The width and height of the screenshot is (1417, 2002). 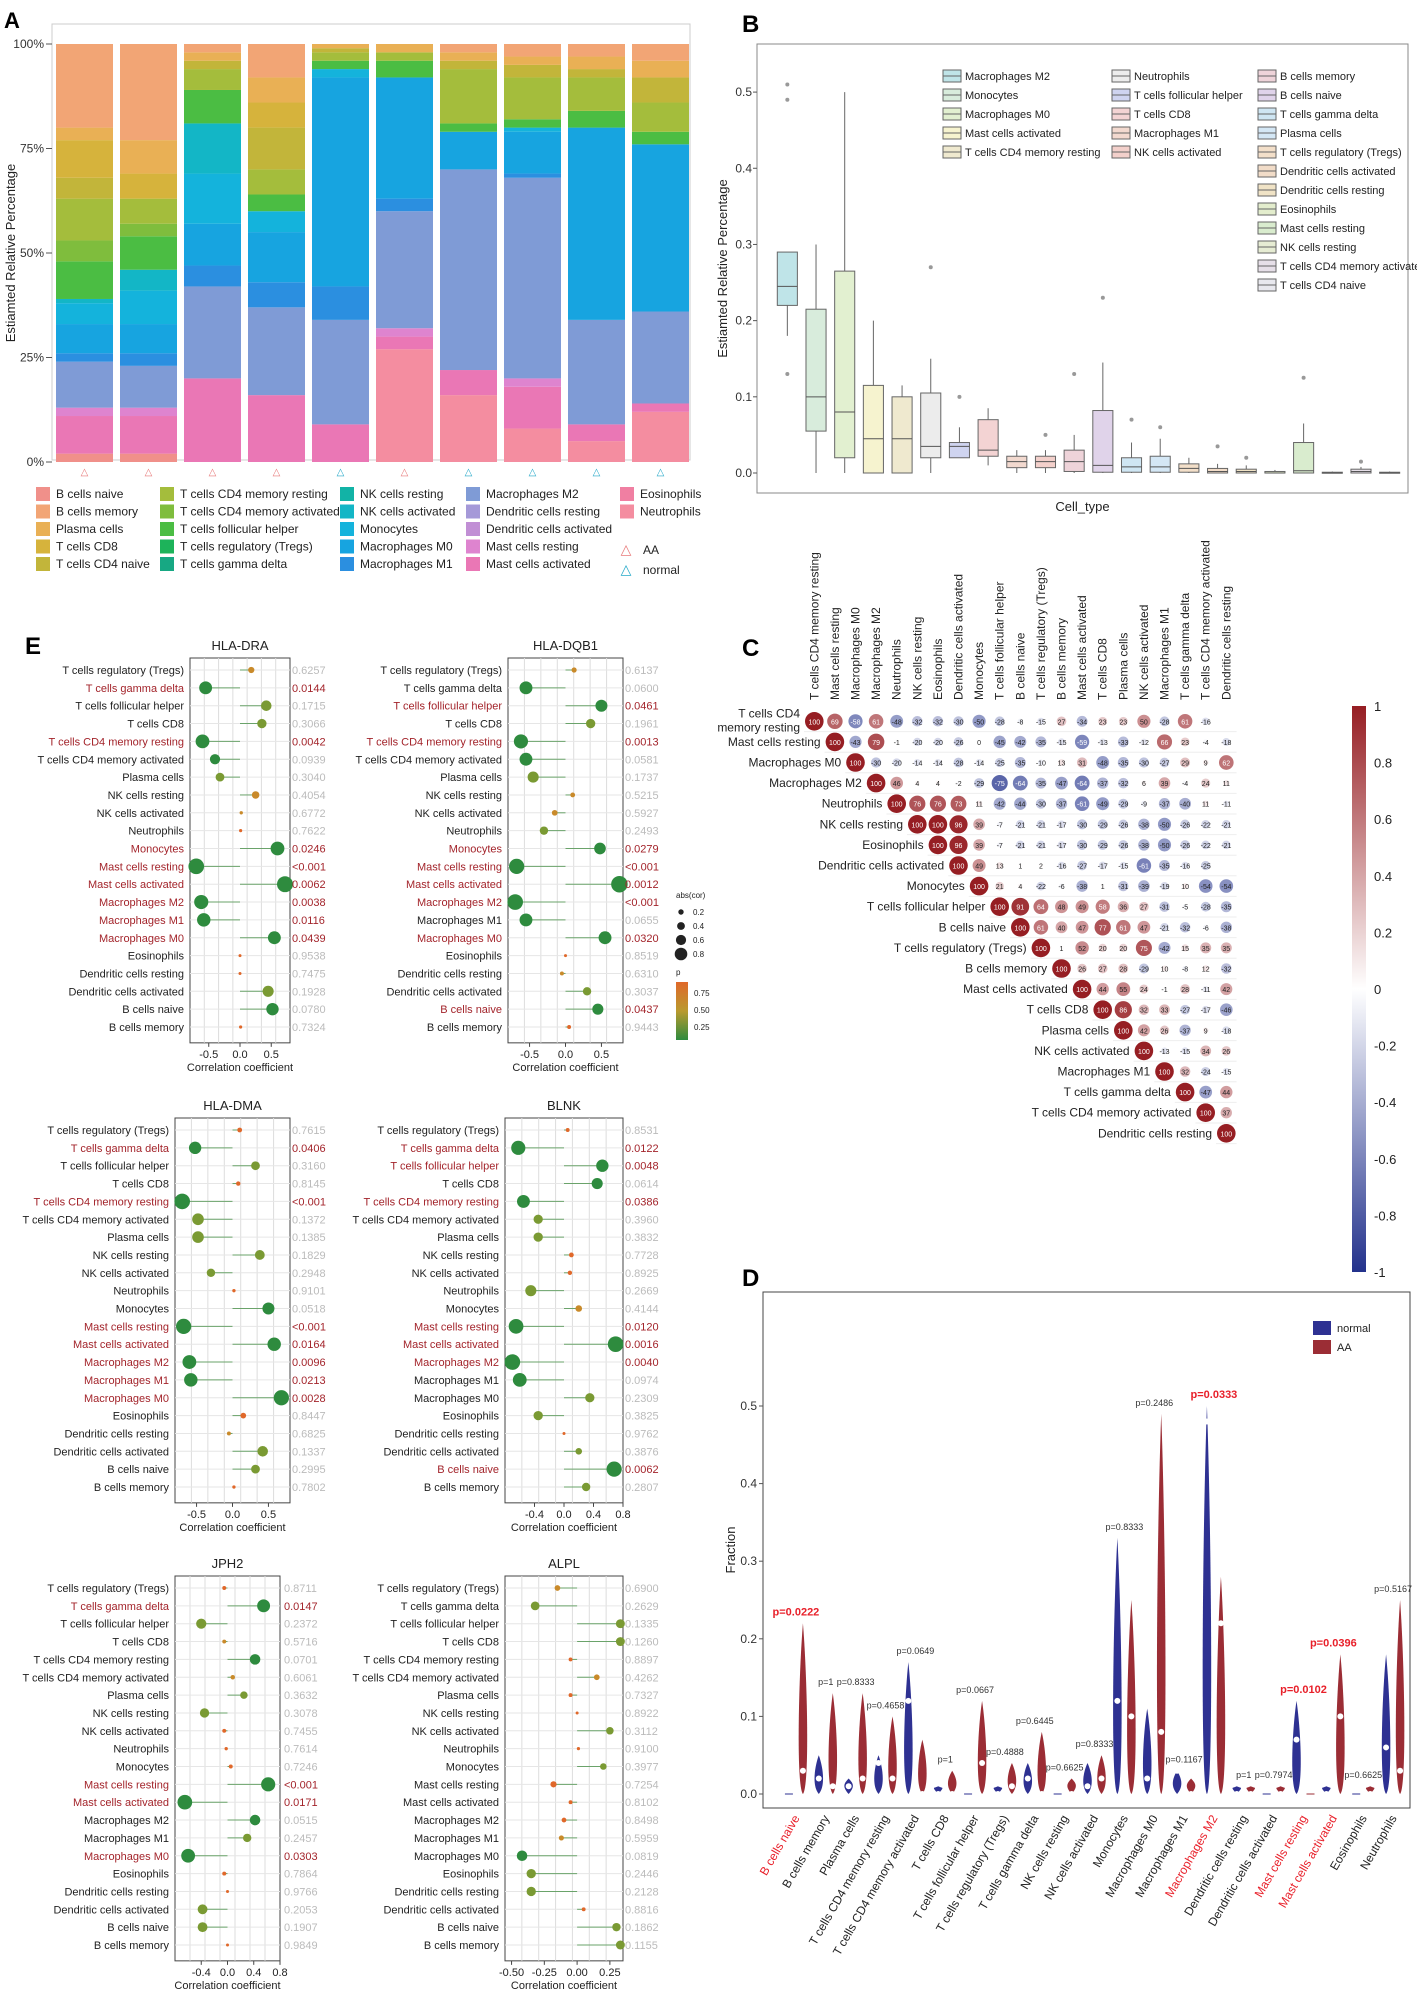 What do you see at coordinates (1333, 1643) in the screenshot?
I see `p-value-label: p=0.0396` at bounding box center [1333, 1643].